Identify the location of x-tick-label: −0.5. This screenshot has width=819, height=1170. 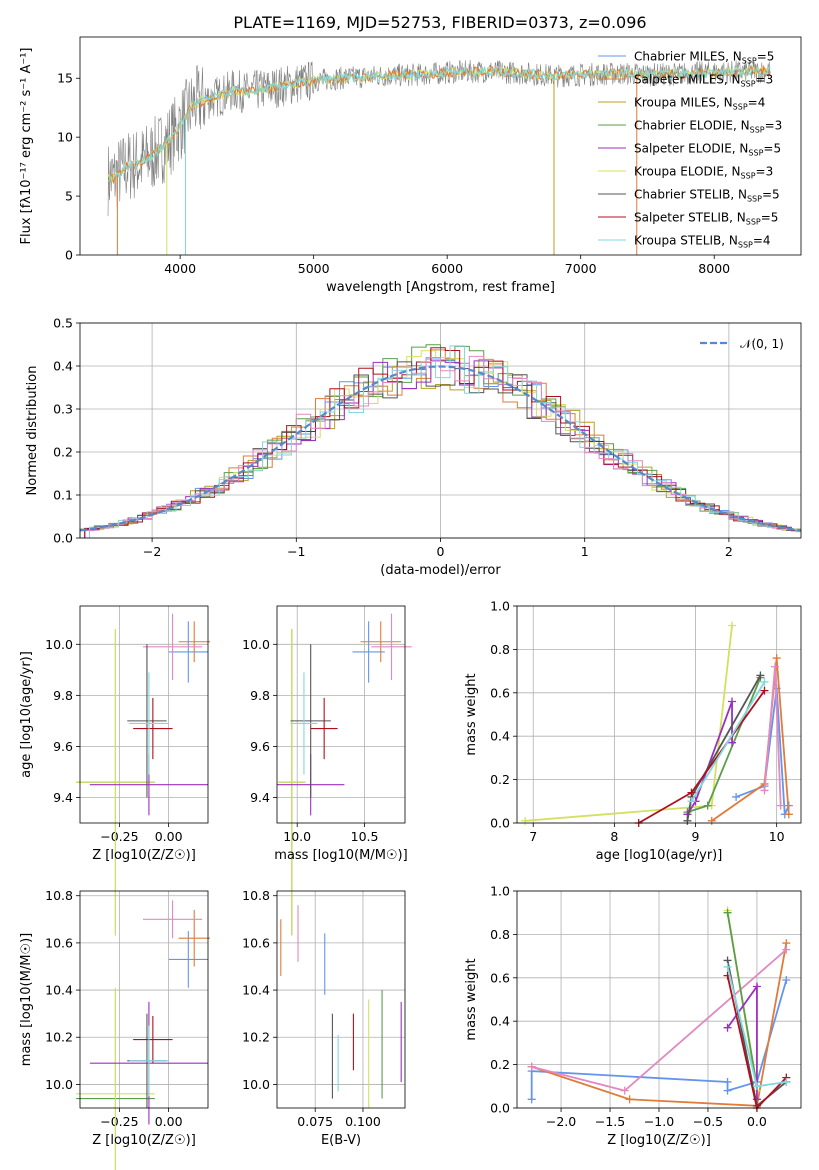
(708, 1121).